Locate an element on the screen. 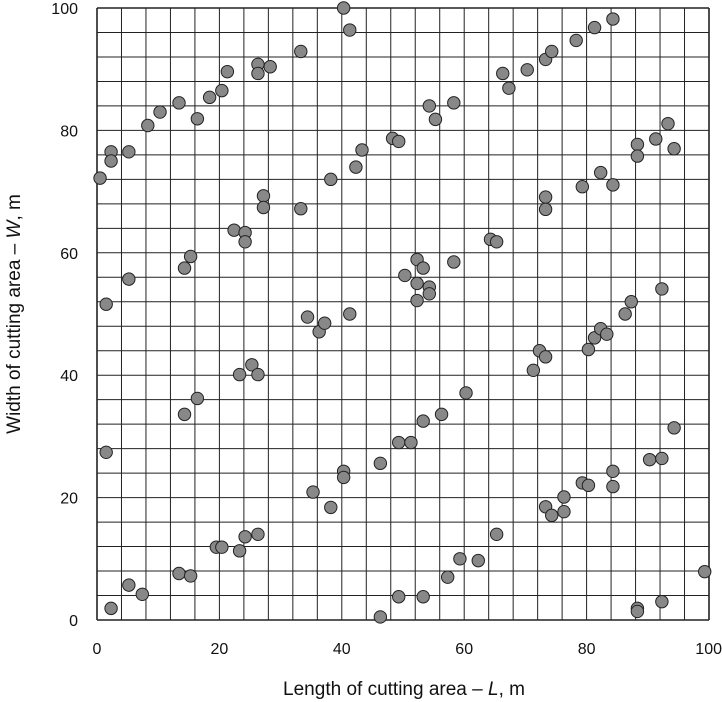 The image size is (722, 702). y-axis-label-prefix: Width of cutting area – is located at coordinates (14, 335).